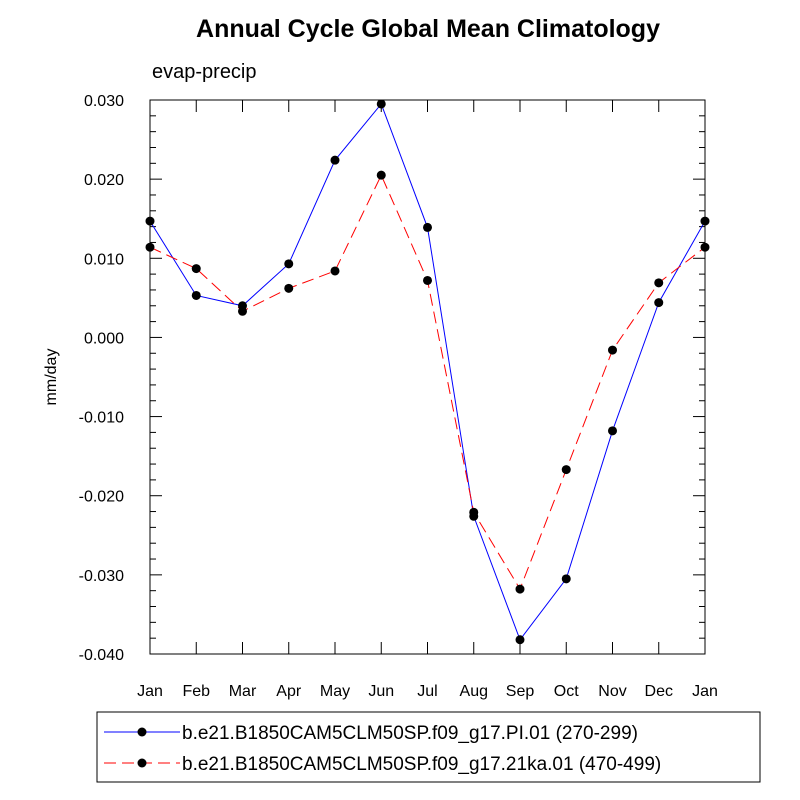 The image size is (800, 800). What do you see at coordinates (51, 377) in the screenshot?
I see `y-axis-label: mm/day` at bounding box center [51, 377].